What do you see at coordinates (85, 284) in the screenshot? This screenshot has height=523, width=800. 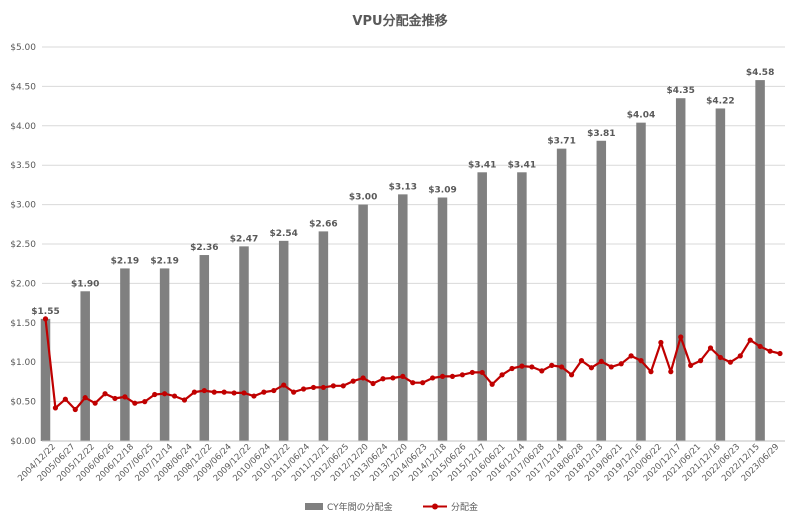 I see `bar-value-label: $1.90` at bounding box center [85, 284].